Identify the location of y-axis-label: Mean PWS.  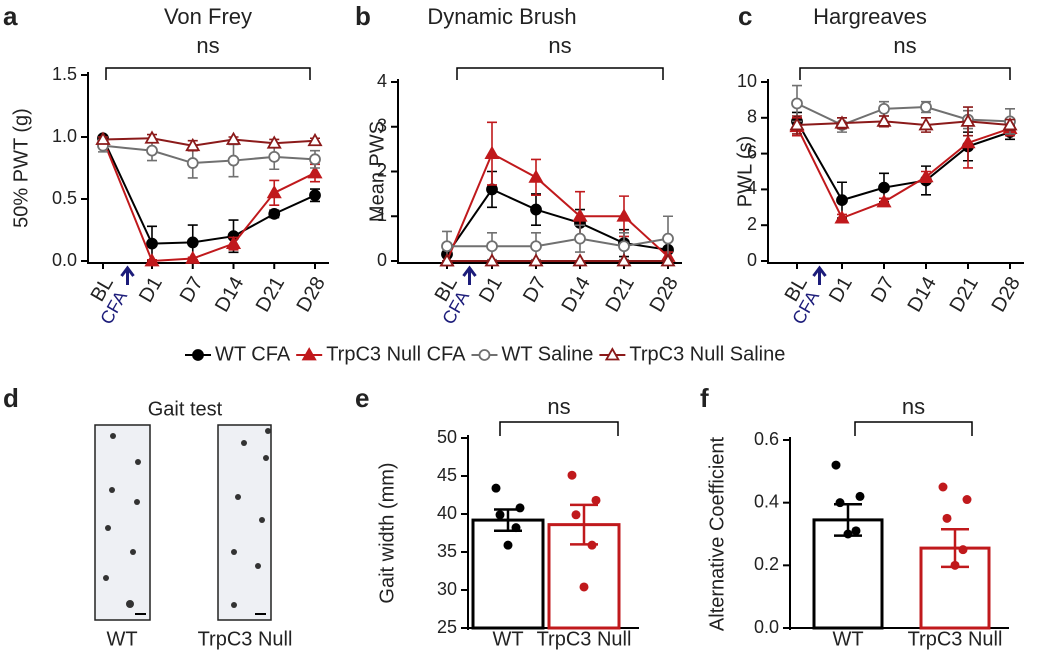
(377, 171).